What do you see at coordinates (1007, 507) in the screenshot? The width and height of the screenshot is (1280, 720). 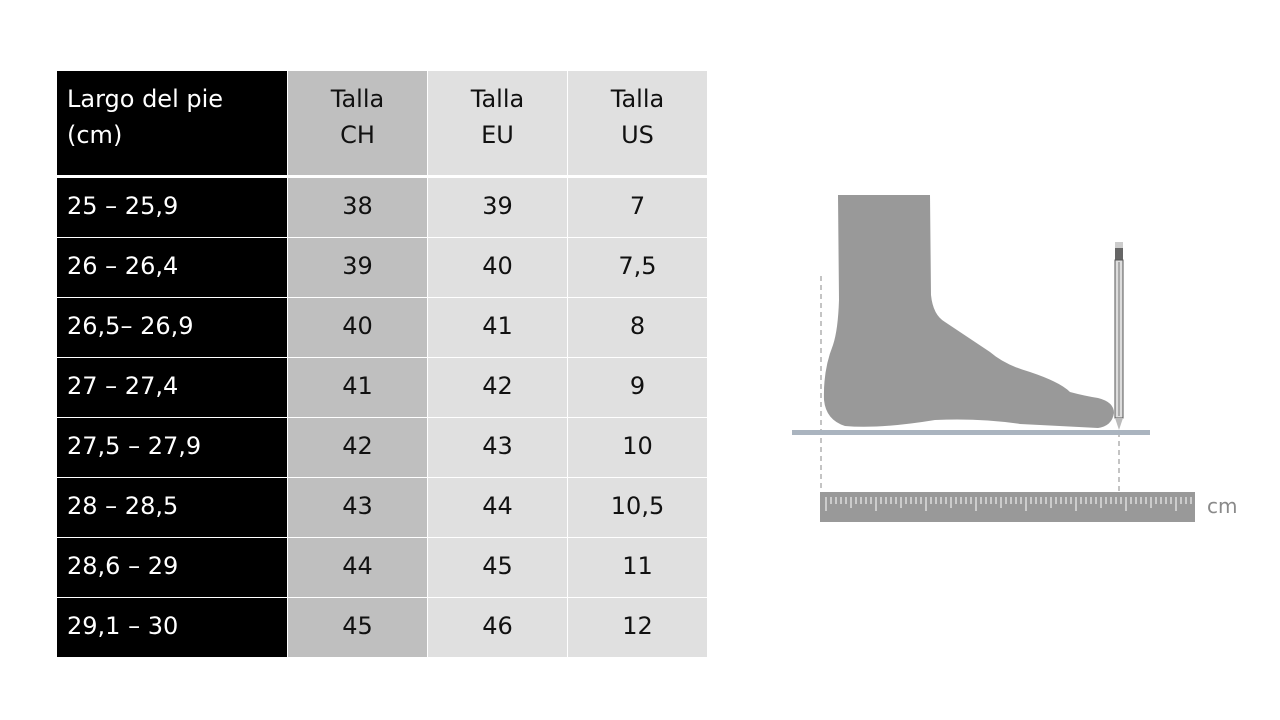 I see `ruler-icon` at bounding box center [1007, 507].